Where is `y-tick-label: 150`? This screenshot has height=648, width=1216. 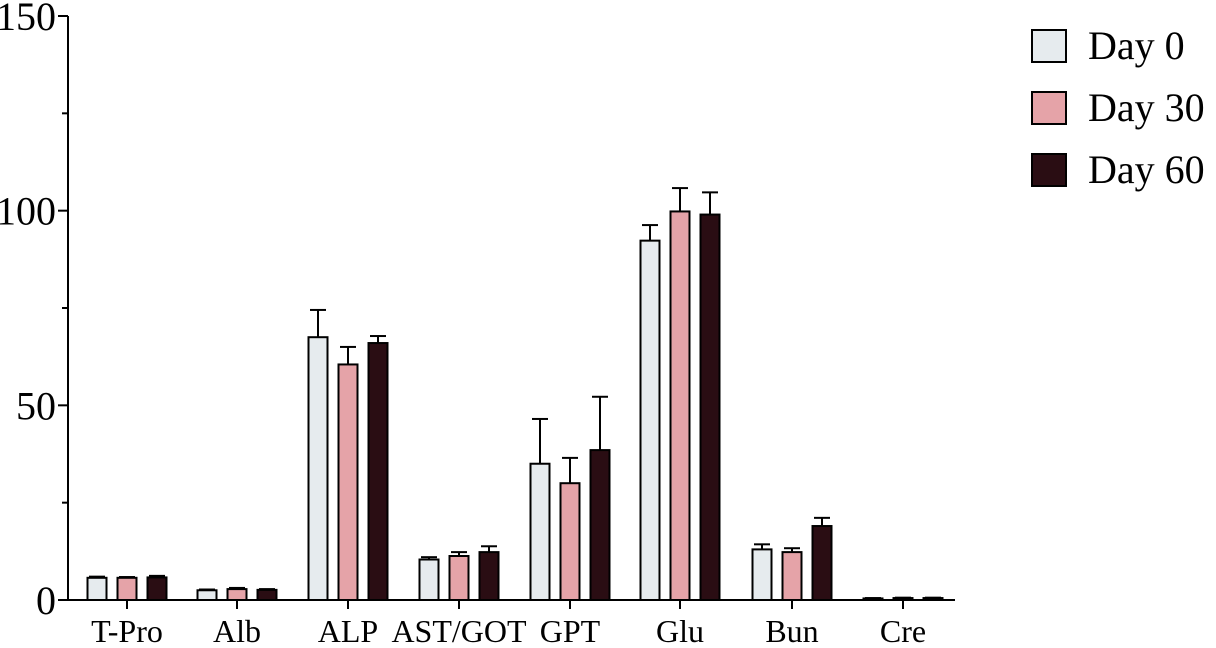
y-tick-label: 150 is located at coordinates (28, 19).